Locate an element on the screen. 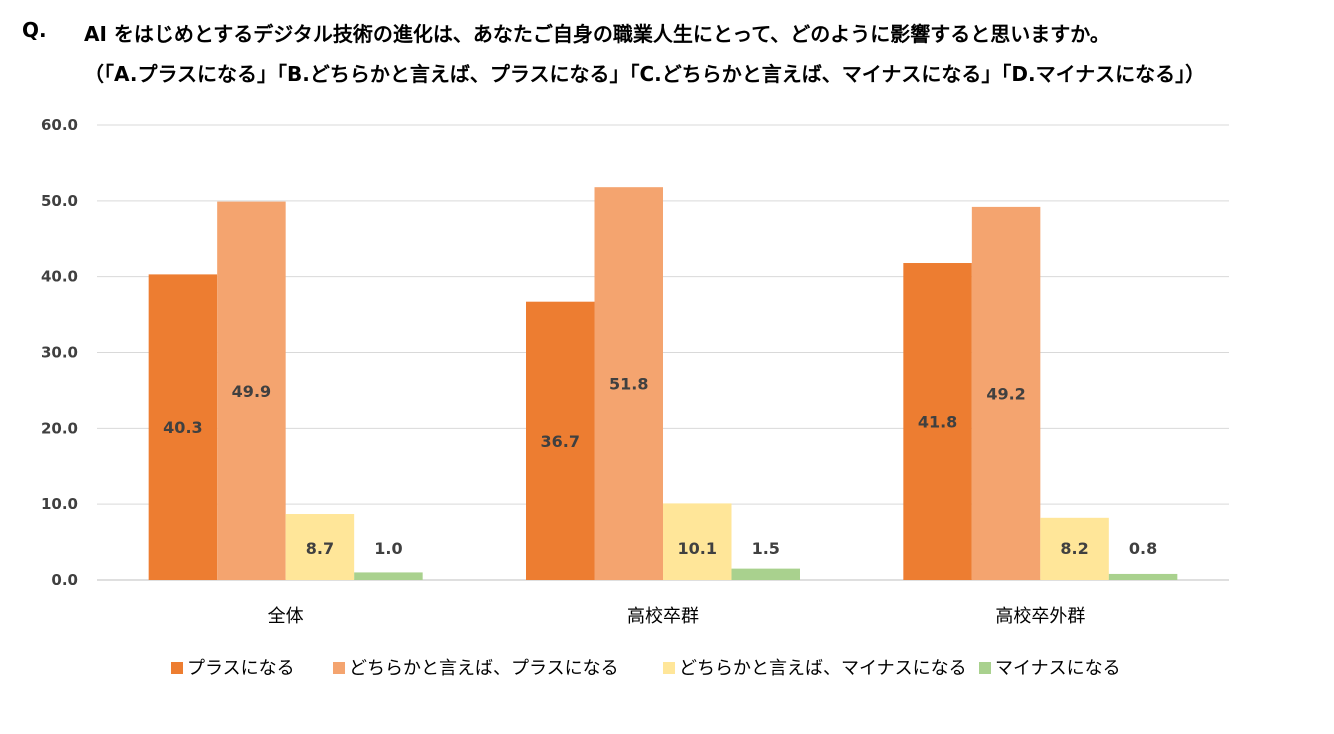 The width and height of the screenshot is (1334, 734). data-label-0-0: 40.3 is located at coordinates (182, 427).